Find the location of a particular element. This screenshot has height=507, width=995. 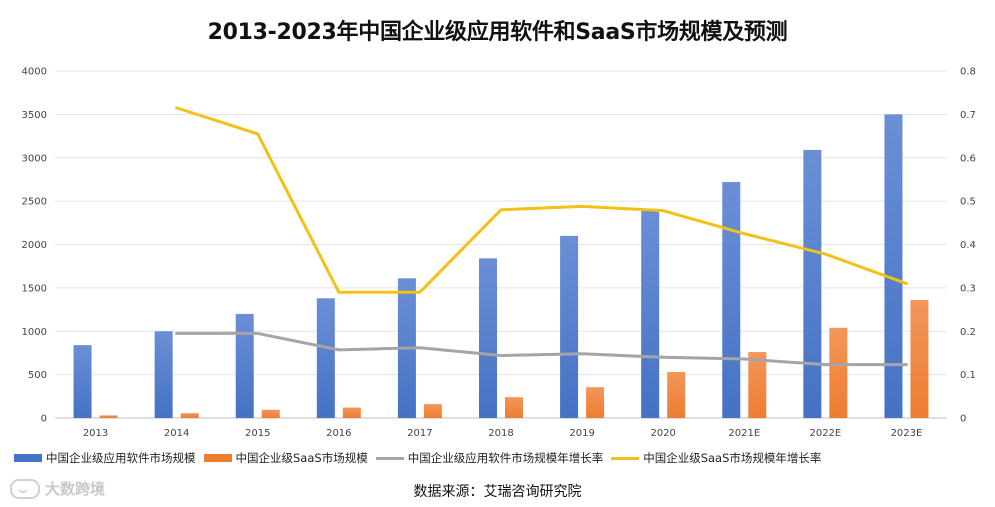

legend-swatch-saas-market is located at coordinates (217, 458).